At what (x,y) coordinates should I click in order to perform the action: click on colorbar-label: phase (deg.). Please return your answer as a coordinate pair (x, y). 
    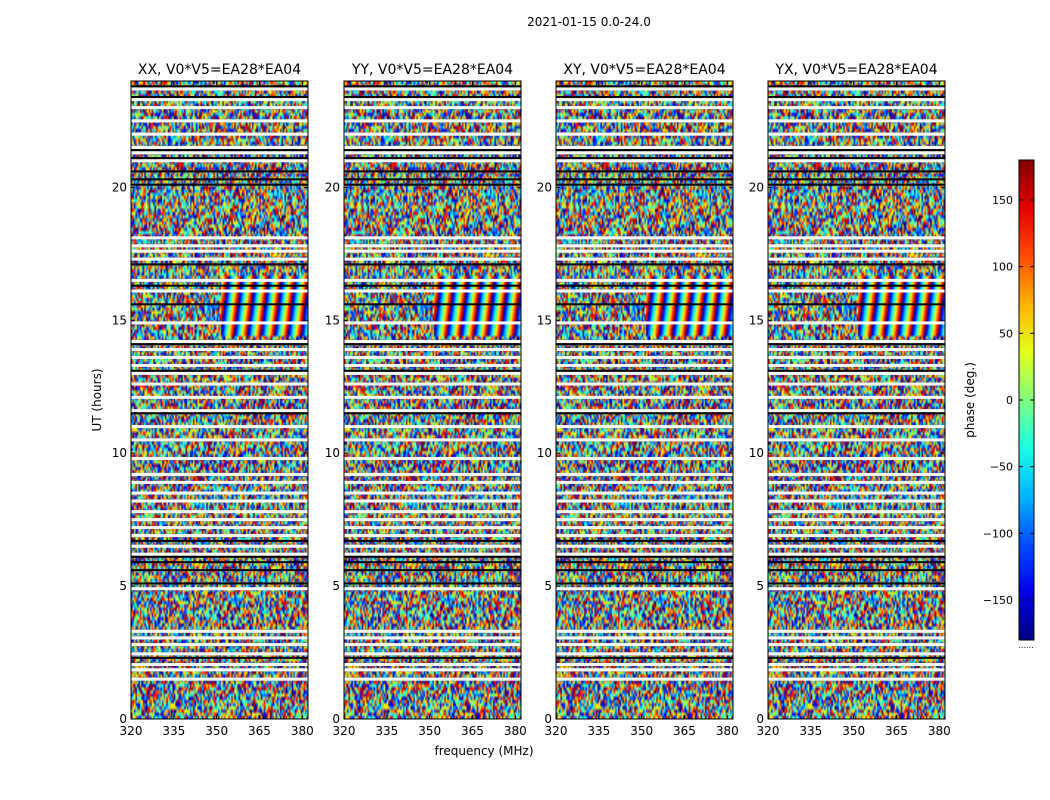
    Looking at the image, I should click on (970, 400).